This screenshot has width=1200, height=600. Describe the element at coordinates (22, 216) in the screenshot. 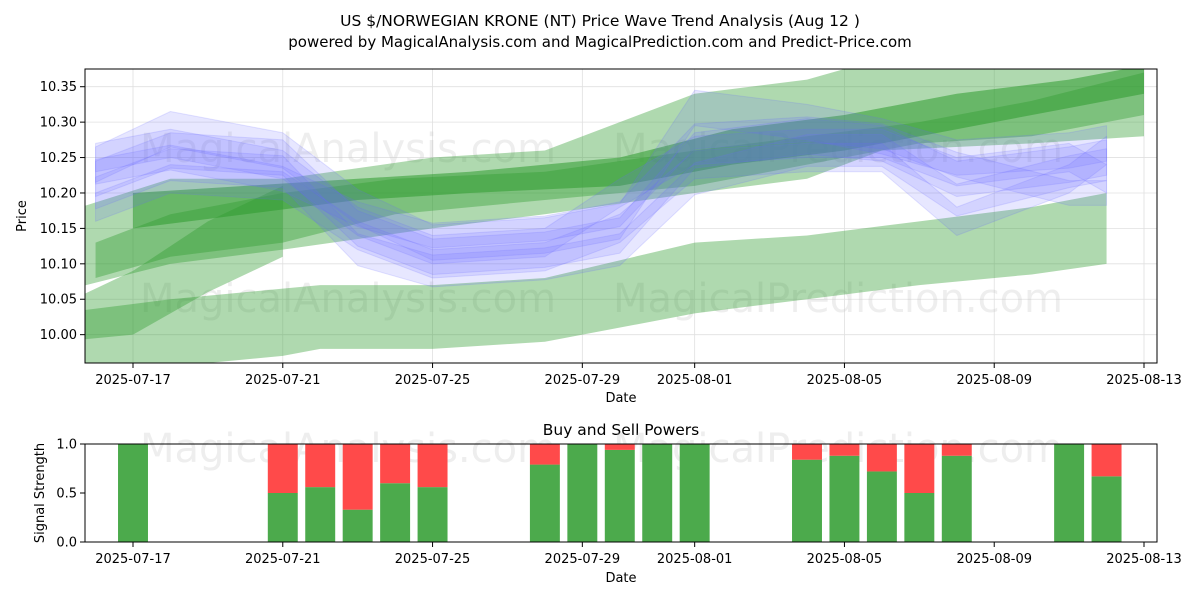

I see `price-y-label: Price` at that location.